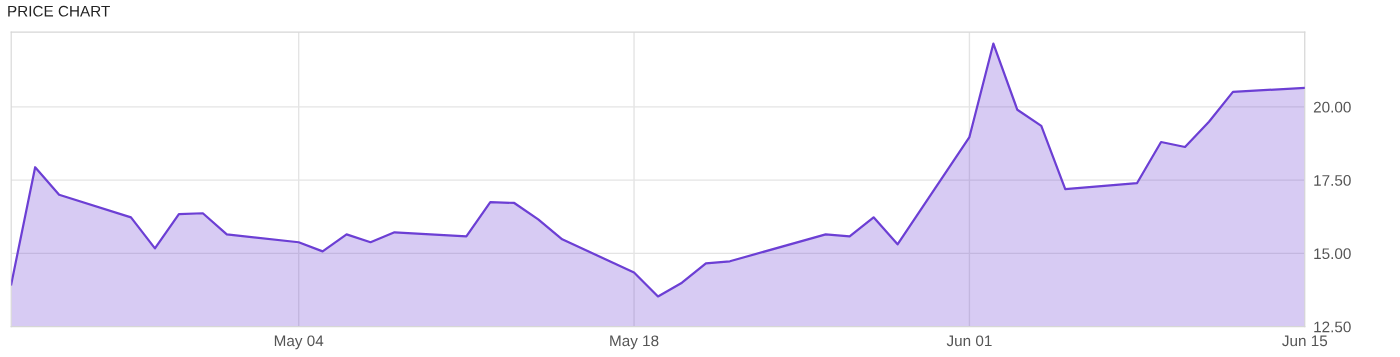  What do you see at coordinates (299, 342) in the screenshot?
I see `x-tick-label: May 04` at bounding box center [299, 342].